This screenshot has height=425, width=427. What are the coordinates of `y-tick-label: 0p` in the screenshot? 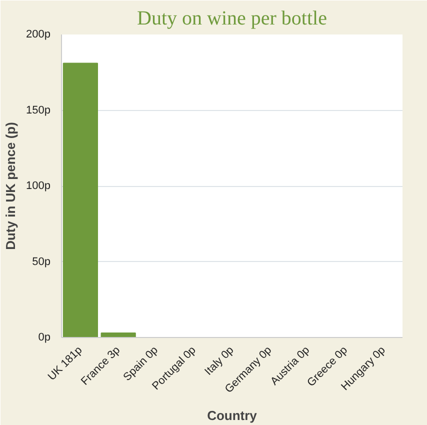 It's located at (44, 338).